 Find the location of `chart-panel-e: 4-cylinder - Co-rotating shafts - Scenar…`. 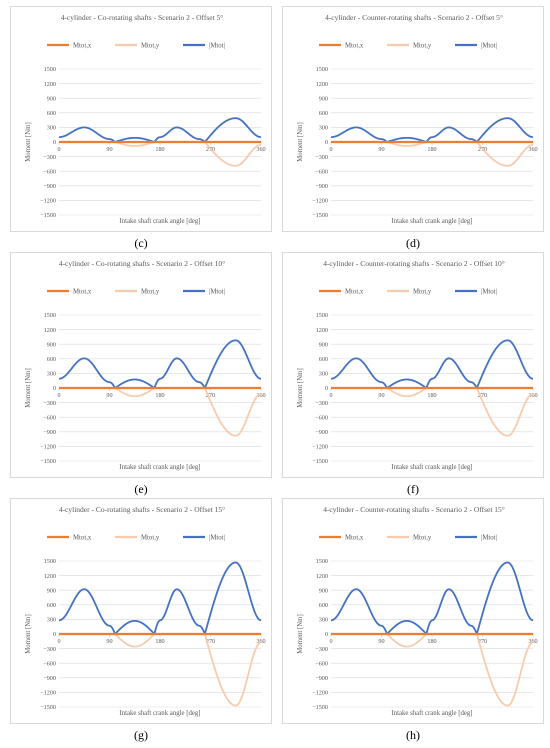

chart-panel-e: 4-cylinder - Co-rotating shafts - Scenar… is located at coordinates (141, 365).